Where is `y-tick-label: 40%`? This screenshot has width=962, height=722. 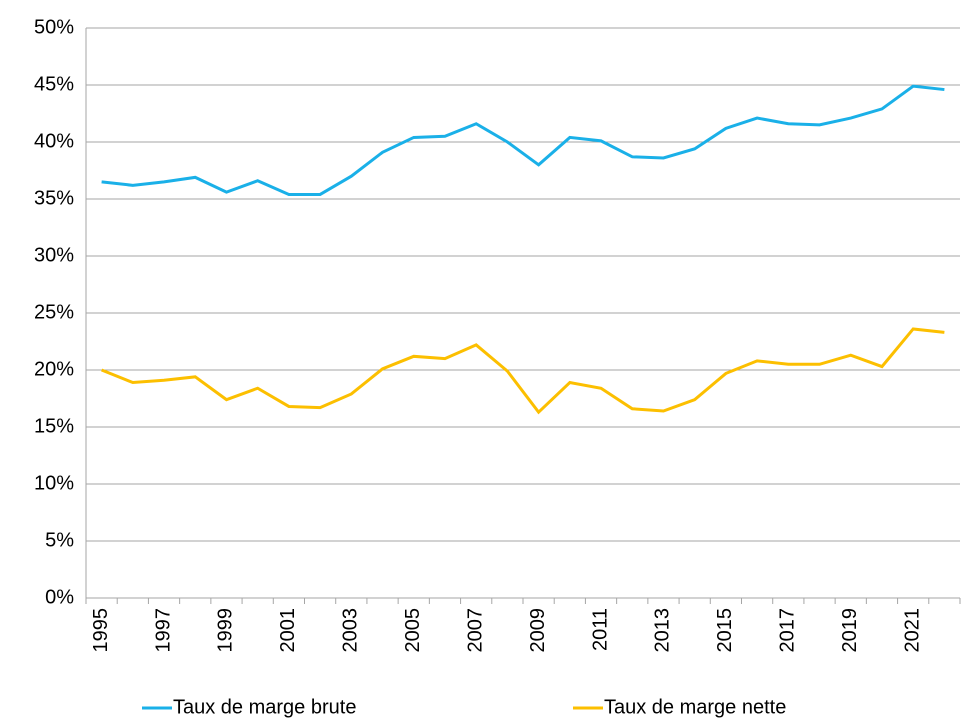 y-tick-label: 40% is located at coordinates (54, 141).